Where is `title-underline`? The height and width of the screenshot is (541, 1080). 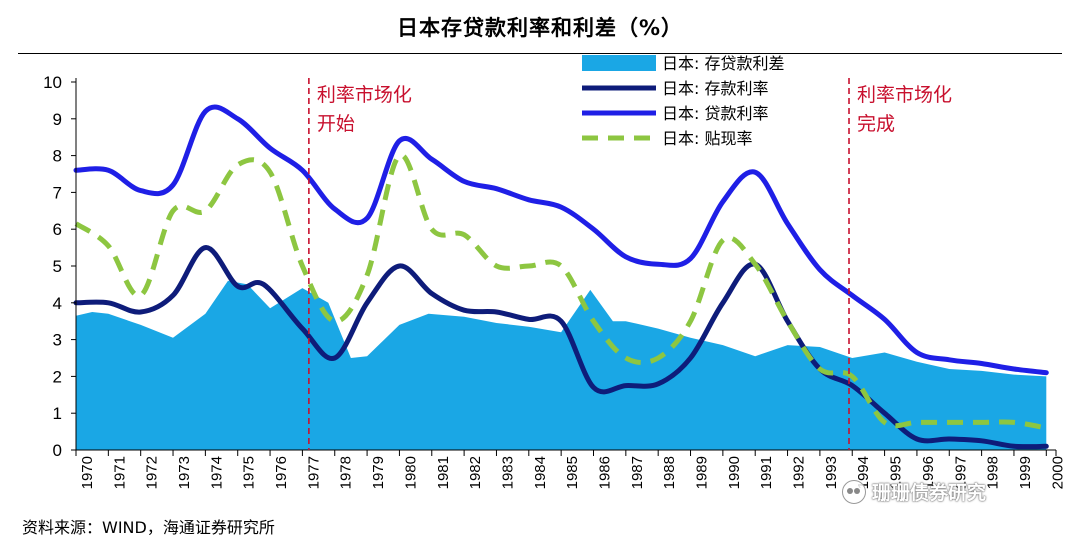 title-underline is located at coordinates (540, 53).